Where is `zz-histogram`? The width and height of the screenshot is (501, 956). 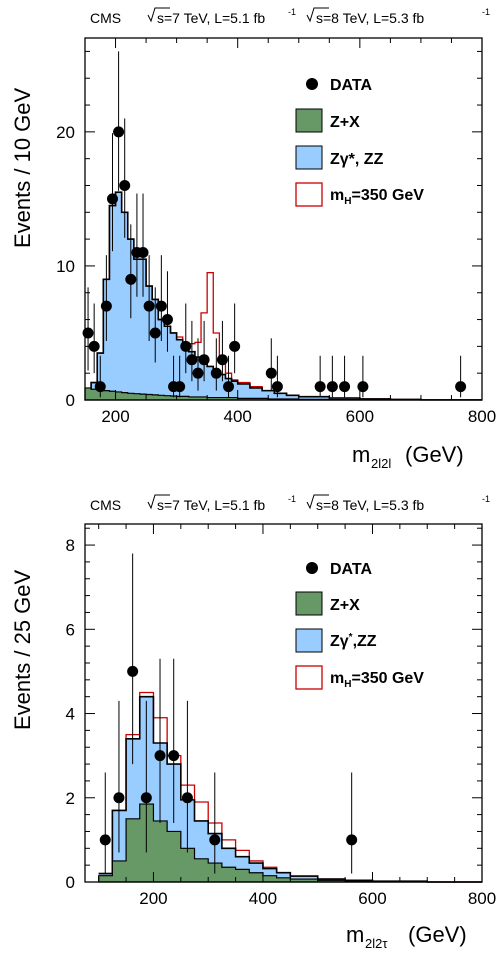
zz-histogram is located at coordinates (290, 789).